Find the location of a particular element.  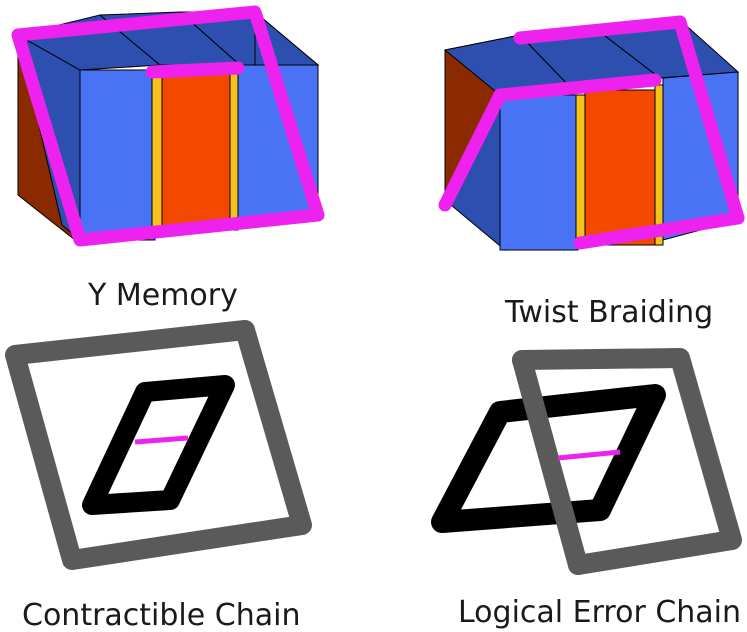

contractible-chain-magenta-segment is located at coordinates (161, 440).